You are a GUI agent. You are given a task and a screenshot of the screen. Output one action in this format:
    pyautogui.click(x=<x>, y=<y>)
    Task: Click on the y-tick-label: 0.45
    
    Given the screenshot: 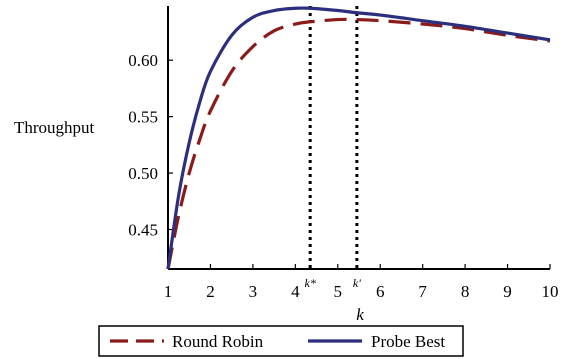 What is the action you would take?
    pyautogui.click(x=143, y=229)
    